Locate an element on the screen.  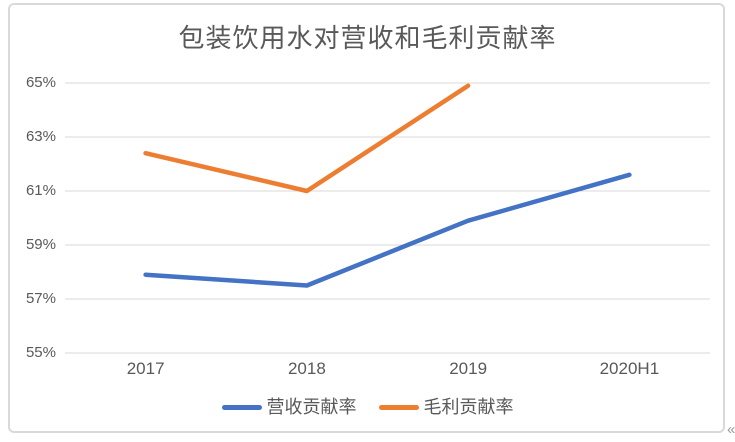
x-tick-label: 2019 is located at coordinates (468, 368).